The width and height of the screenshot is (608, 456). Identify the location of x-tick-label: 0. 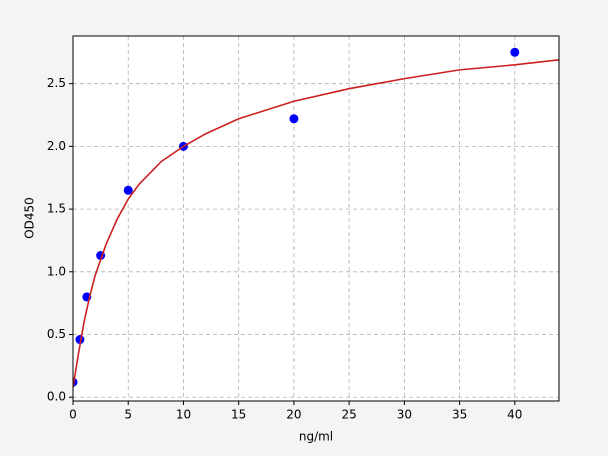
(73, 415).